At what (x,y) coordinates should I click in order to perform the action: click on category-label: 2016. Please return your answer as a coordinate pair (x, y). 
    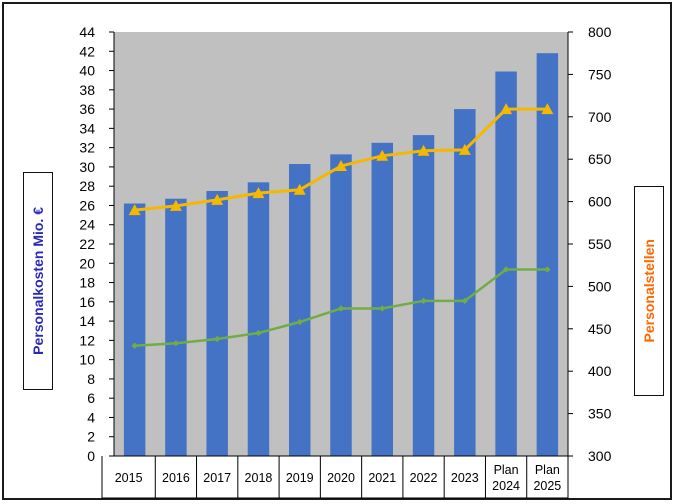
    Looking at the image, I should click on (176, 478).